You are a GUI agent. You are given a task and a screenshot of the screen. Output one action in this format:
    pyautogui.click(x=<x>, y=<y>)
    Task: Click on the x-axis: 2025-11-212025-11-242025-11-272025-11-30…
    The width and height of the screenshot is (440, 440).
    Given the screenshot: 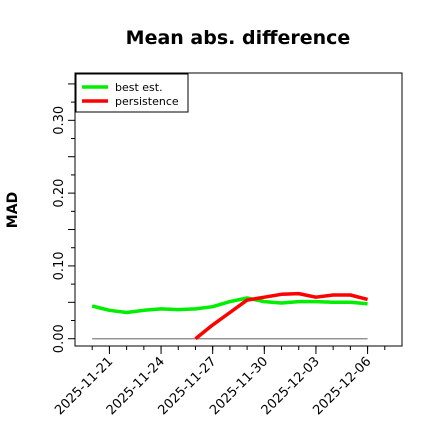 What is the action you would take?
    pyautogui.click(x=219, y=382)
    